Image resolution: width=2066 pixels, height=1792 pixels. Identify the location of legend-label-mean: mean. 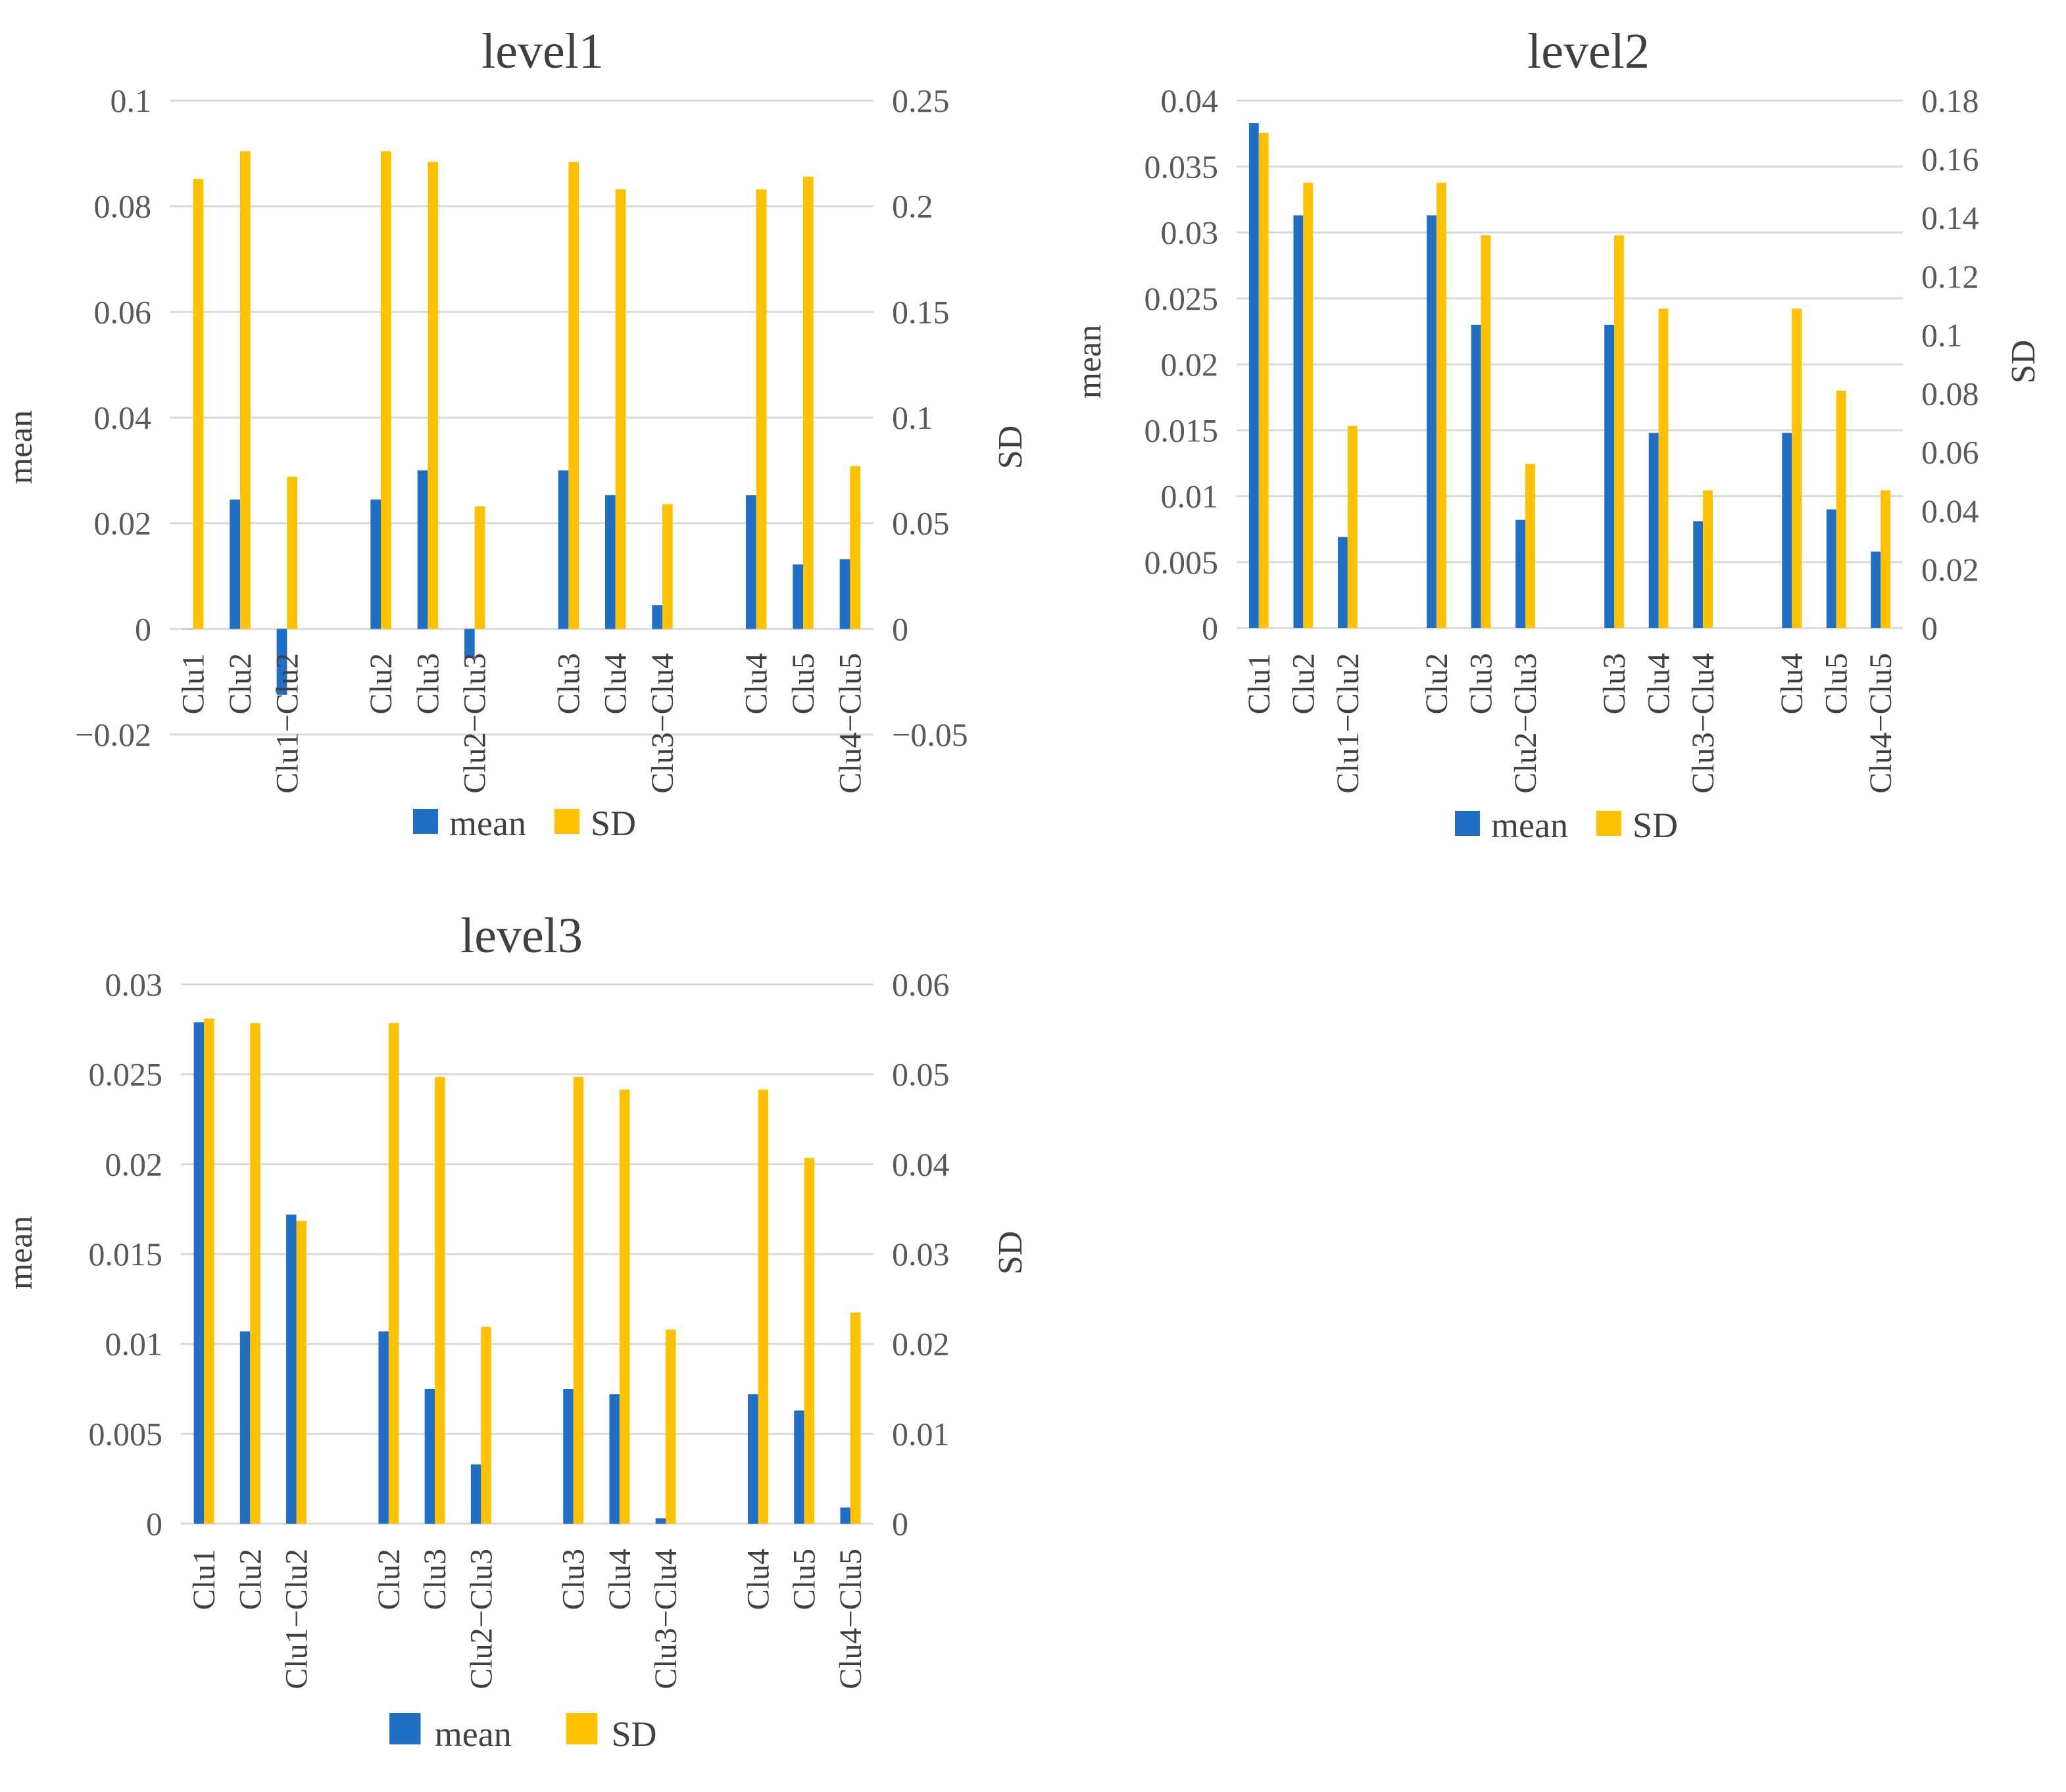
(1529, 825).